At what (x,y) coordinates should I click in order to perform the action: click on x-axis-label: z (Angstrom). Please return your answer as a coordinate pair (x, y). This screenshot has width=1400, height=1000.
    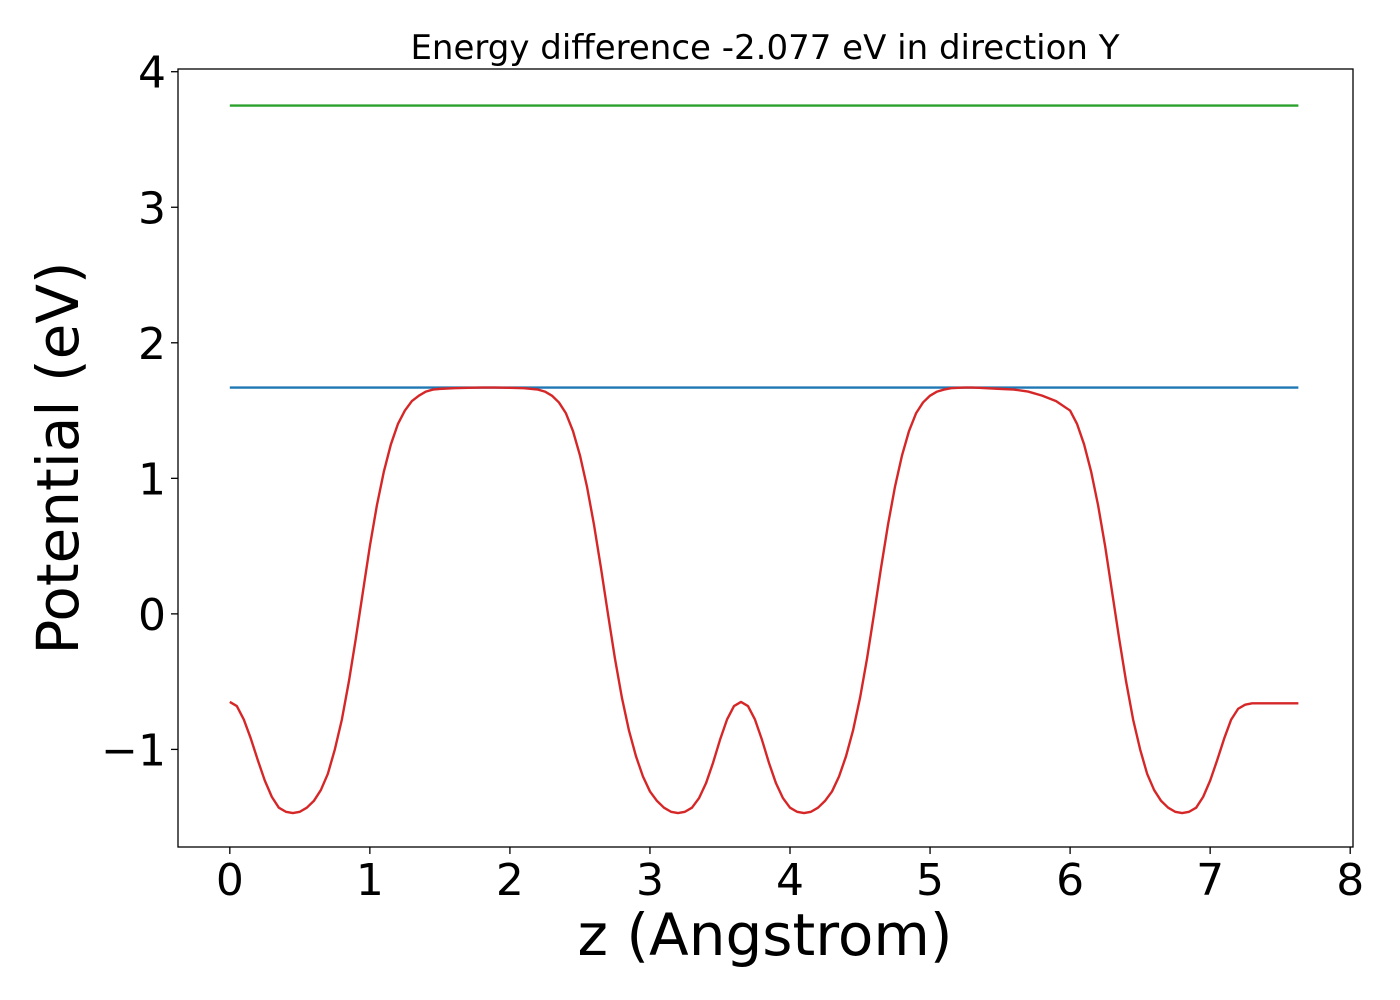
    Looking at the image, I should click on (765, 935).